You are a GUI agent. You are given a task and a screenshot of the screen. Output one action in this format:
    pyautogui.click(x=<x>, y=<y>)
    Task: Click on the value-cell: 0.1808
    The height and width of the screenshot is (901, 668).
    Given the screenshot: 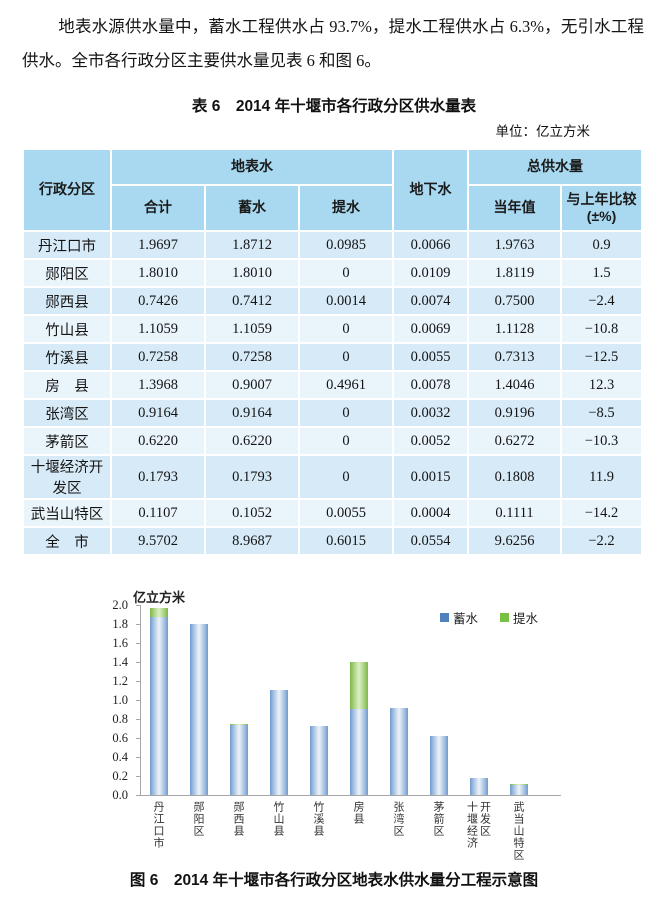 What is the action you would take?
    pyautogui.click(x=515, y=477)
    